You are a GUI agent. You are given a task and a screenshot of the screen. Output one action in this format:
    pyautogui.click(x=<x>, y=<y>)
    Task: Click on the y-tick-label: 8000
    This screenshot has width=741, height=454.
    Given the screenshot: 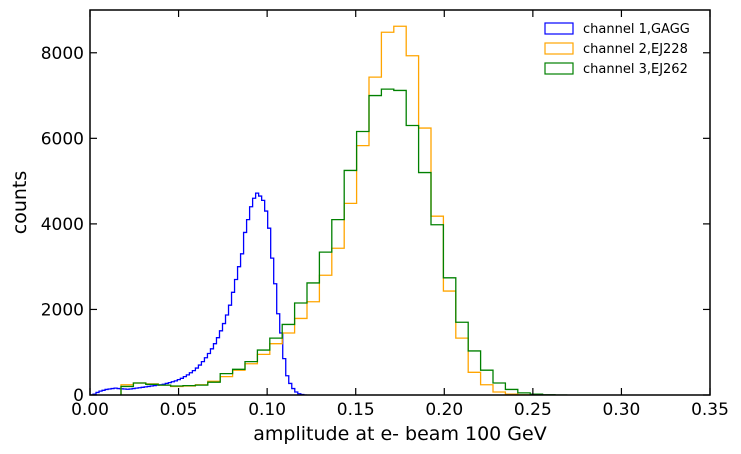 What is the action you would take?
    pyautogui.click(x=62, y=54)
    